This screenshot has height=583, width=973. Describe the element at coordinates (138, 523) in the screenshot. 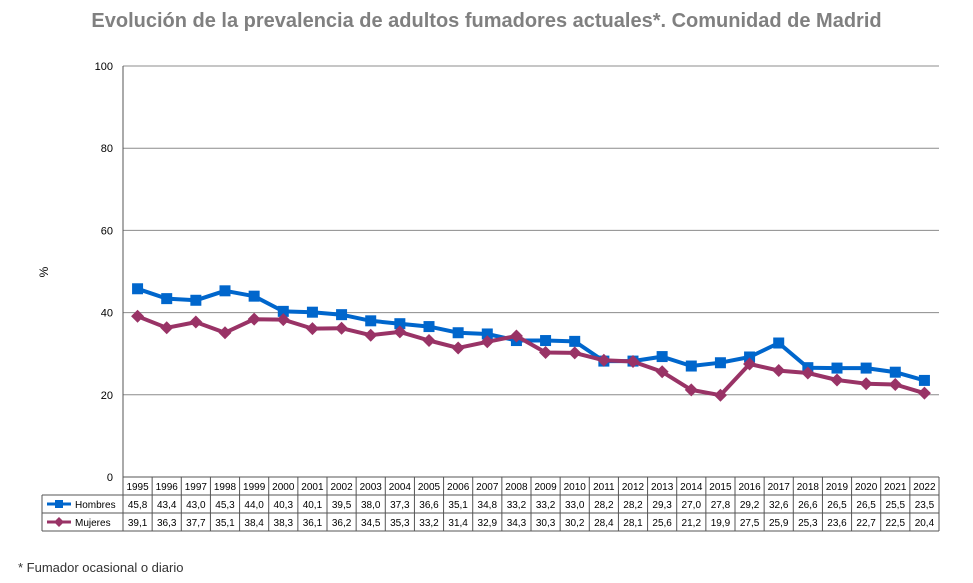

I see `table-cell-value: 39,1` at that location.